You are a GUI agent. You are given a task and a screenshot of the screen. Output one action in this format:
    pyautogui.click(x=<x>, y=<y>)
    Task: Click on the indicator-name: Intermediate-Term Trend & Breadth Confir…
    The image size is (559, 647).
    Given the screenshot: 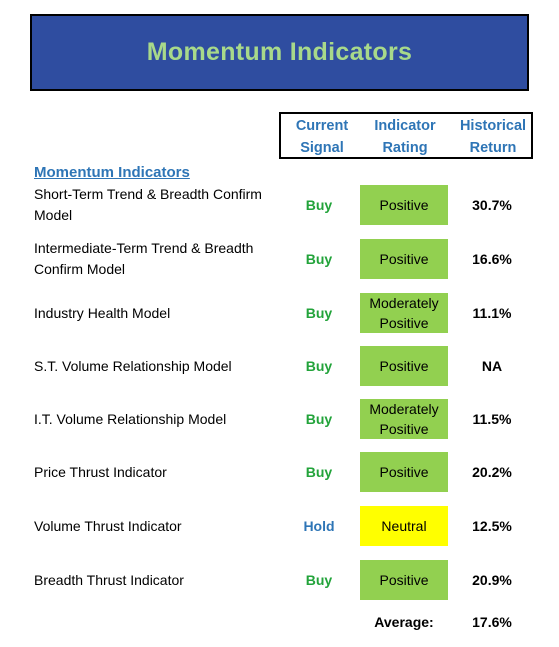 What is the action you would take?
    pyautogui.click(x=144, y=258)
    